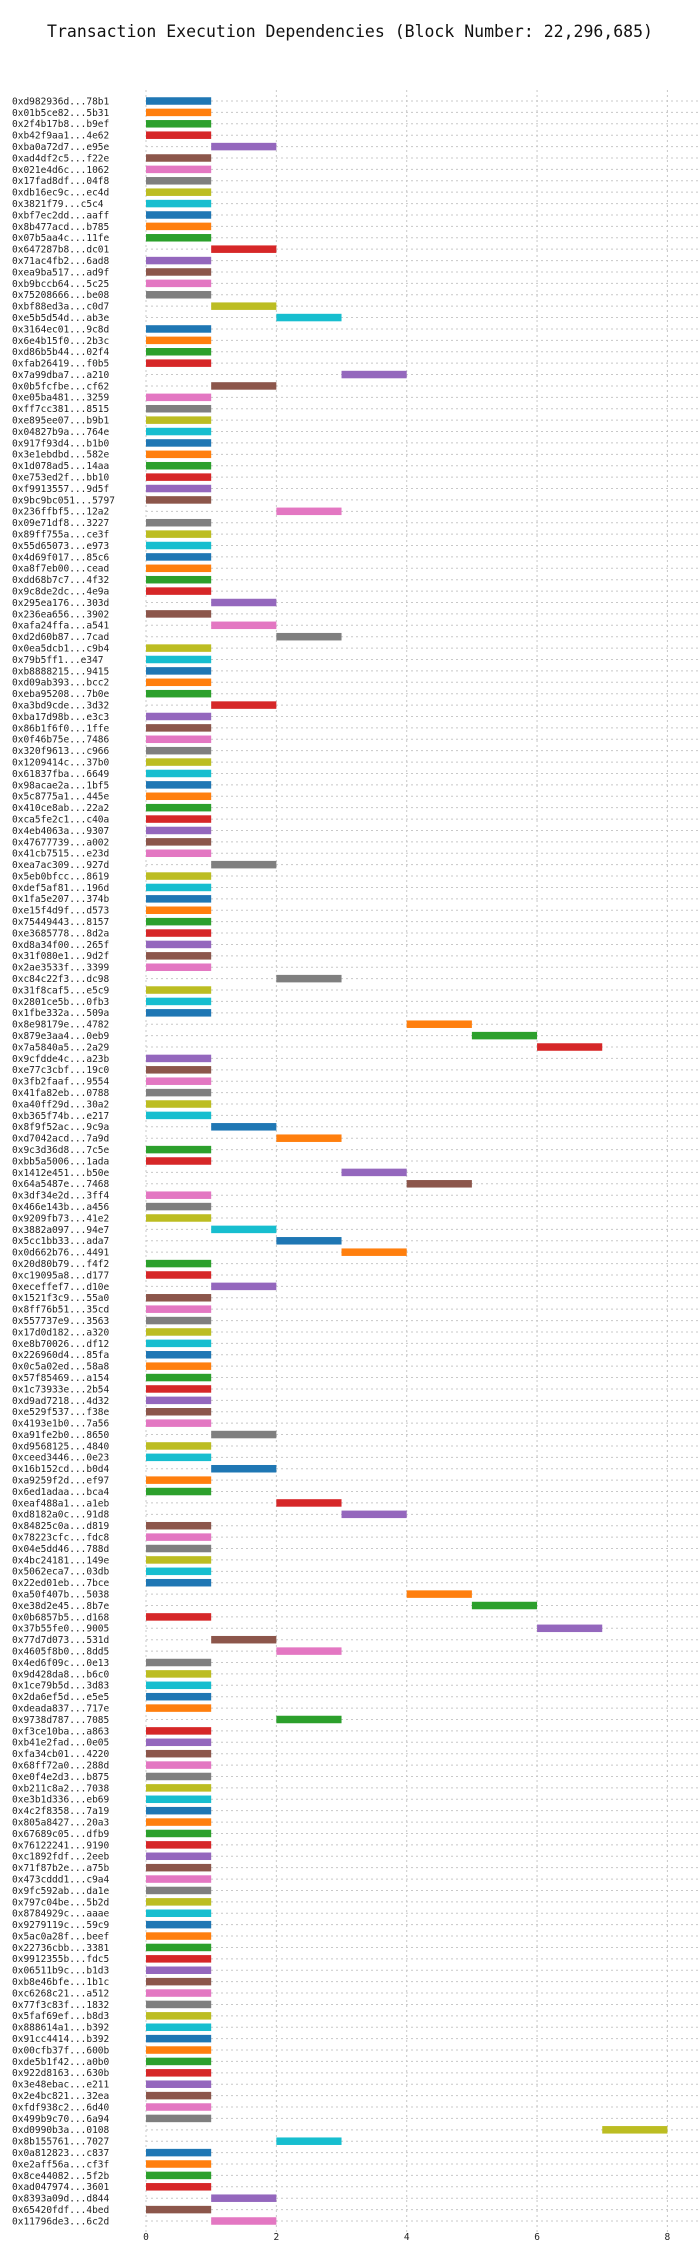 This screenshot has height=2244, width=700. Describe the element at coordinates (61, 1047) in the screenshot. I see `row-label: 0x7a5840a5...2a29` at that location.